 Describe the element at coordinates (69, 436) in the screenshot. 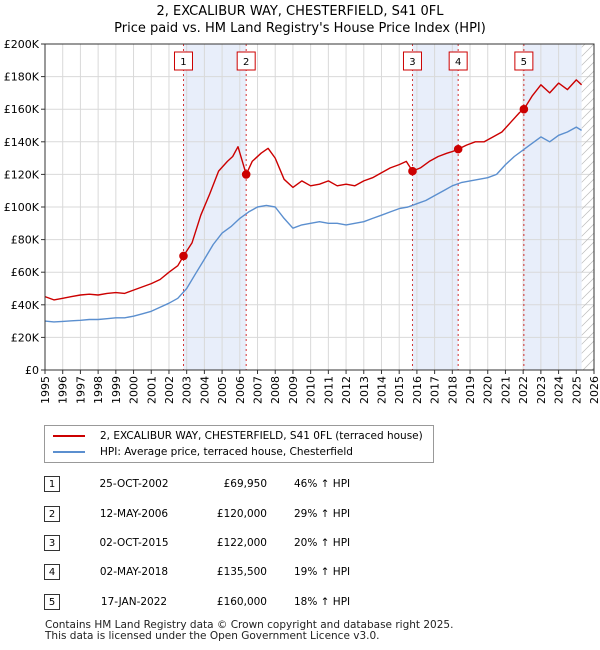

I see `legend-swatch-property` at that location.